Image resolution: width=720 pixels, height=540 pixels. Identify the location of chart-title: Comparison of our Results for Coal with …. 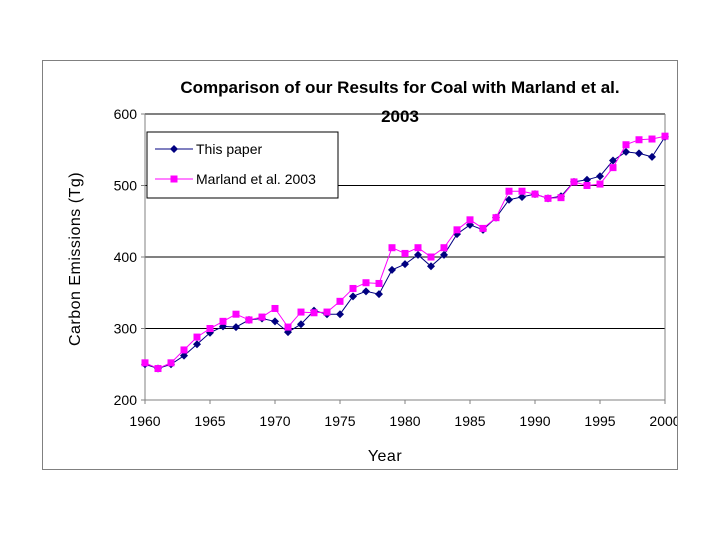
(399, 102).